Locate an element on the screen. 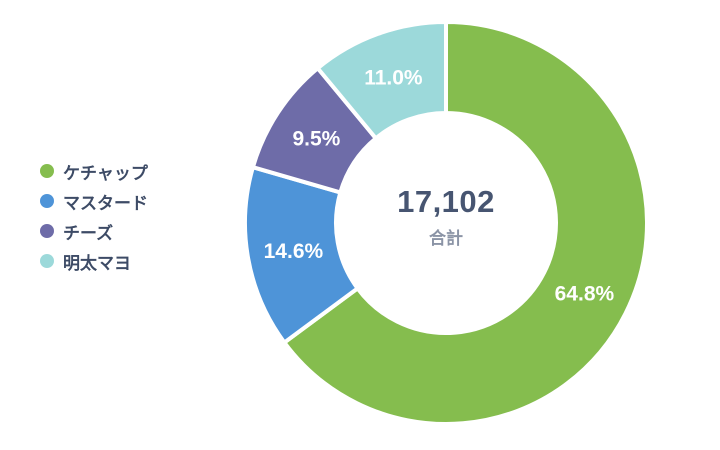 The image size is (720, 450). percent-label-3: 11.0% is located at coordinates (393, 78).